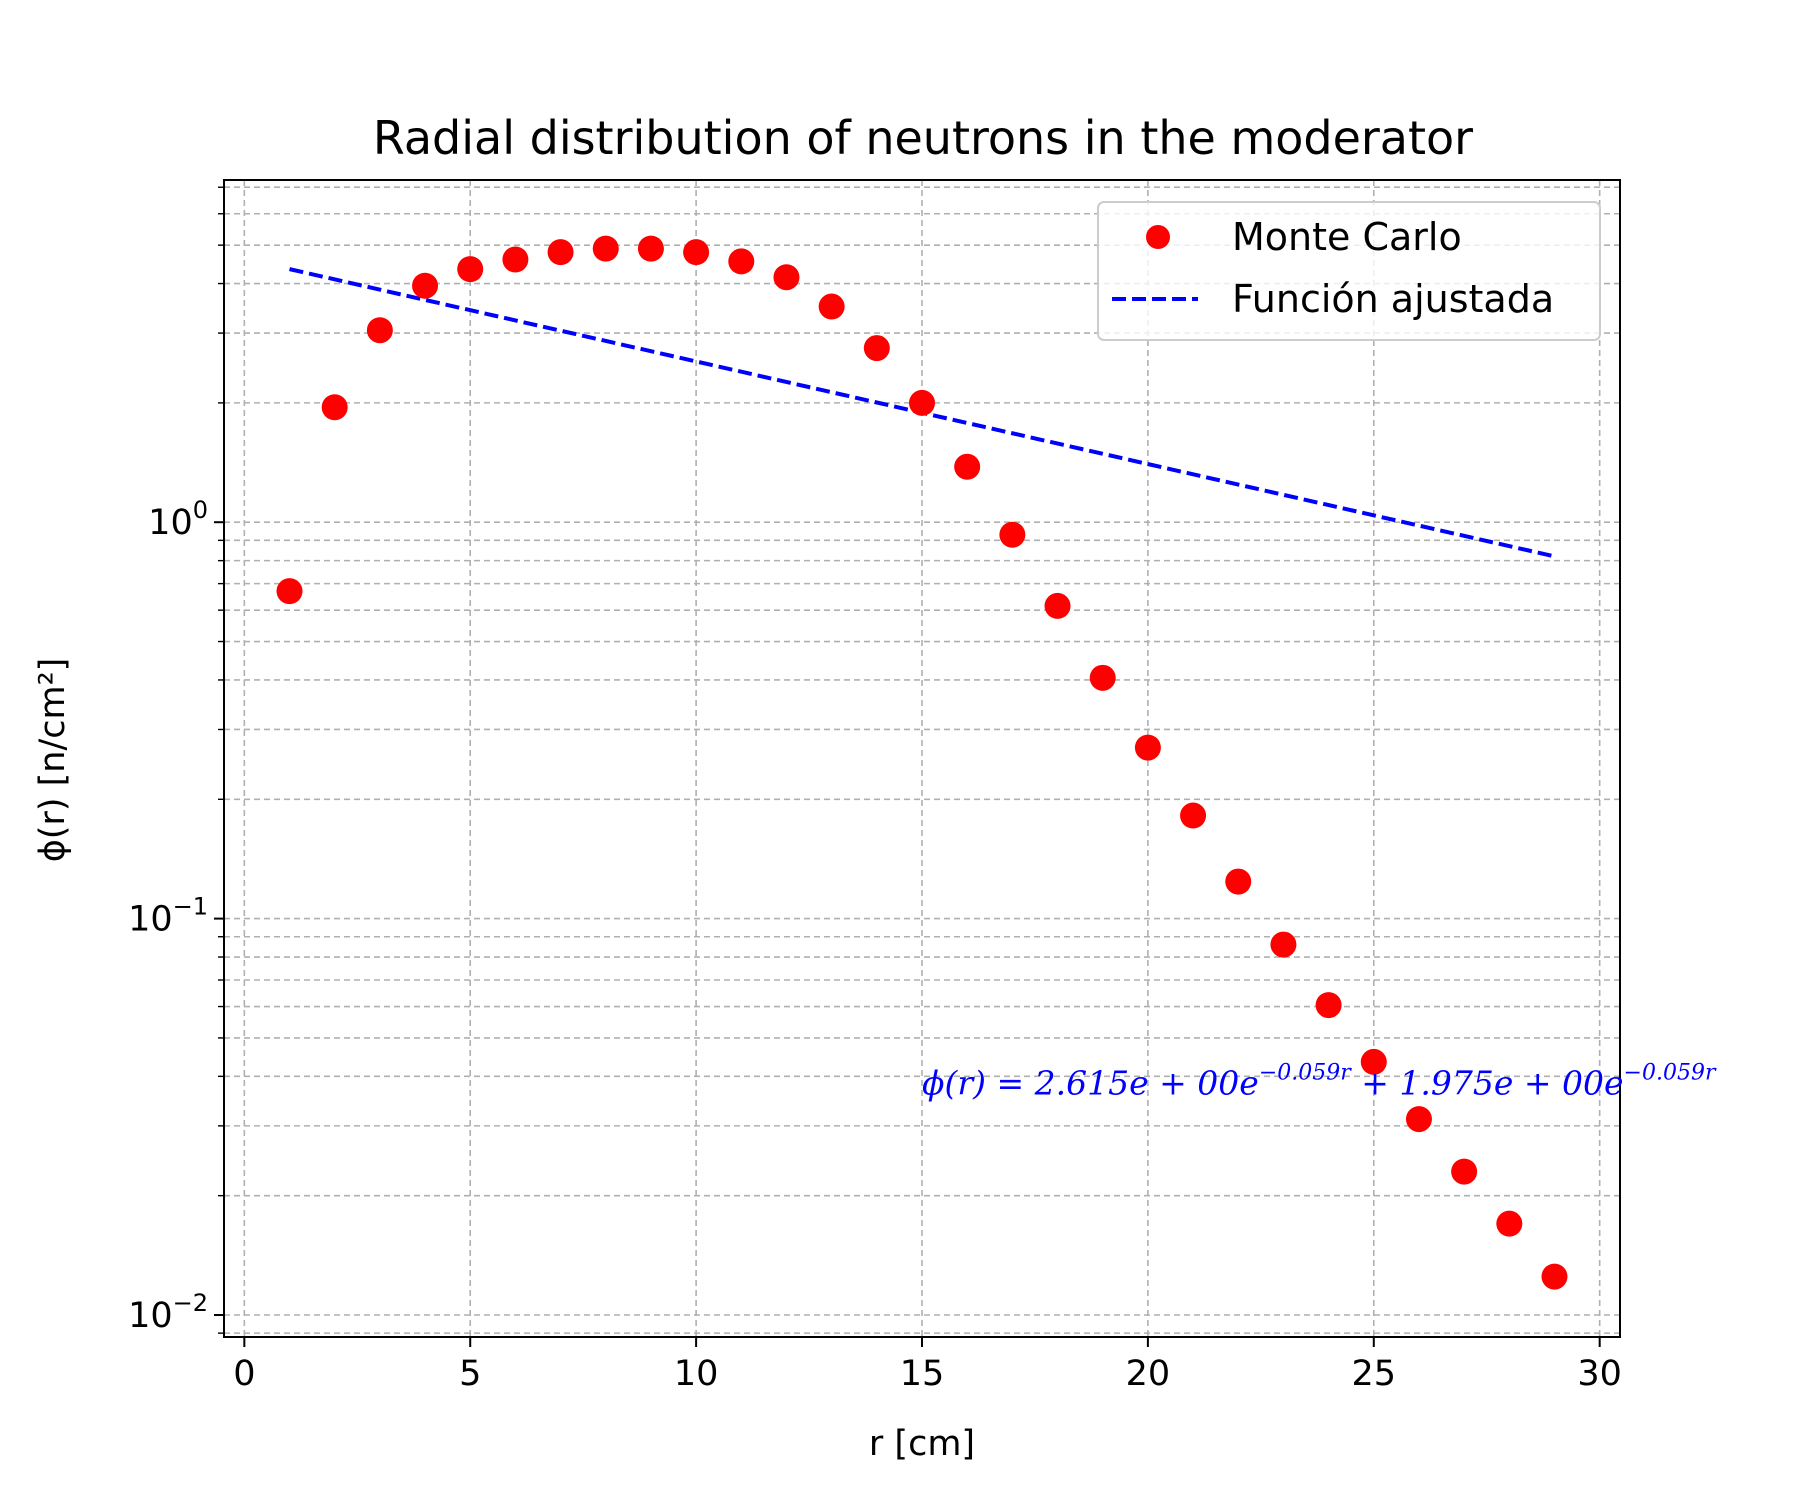  I want to click on x-tick-label: 0, so click(244, 1374).